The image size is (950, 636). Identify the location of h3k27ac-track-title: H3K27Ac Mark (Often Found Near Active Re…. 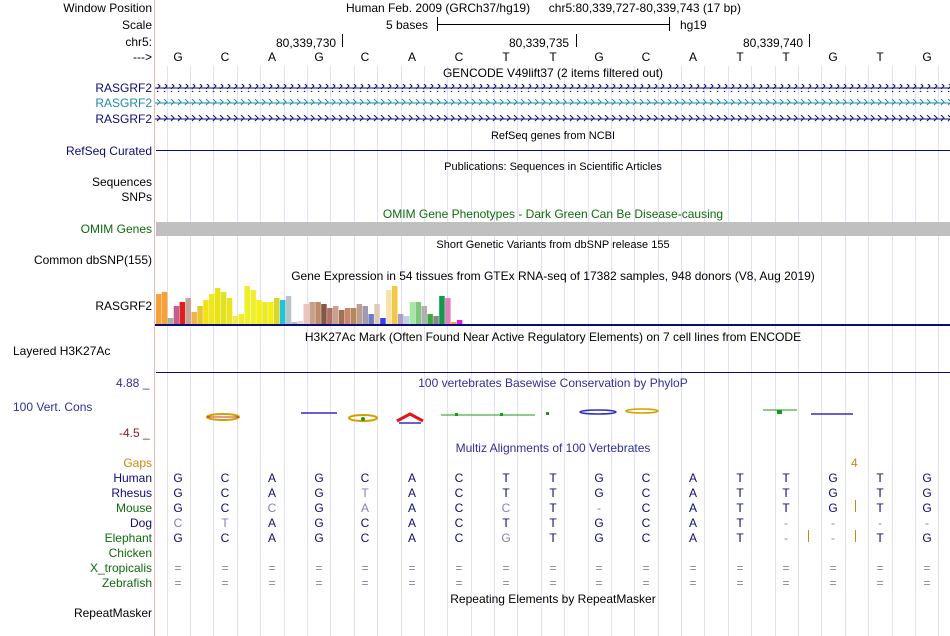
(553, 337).